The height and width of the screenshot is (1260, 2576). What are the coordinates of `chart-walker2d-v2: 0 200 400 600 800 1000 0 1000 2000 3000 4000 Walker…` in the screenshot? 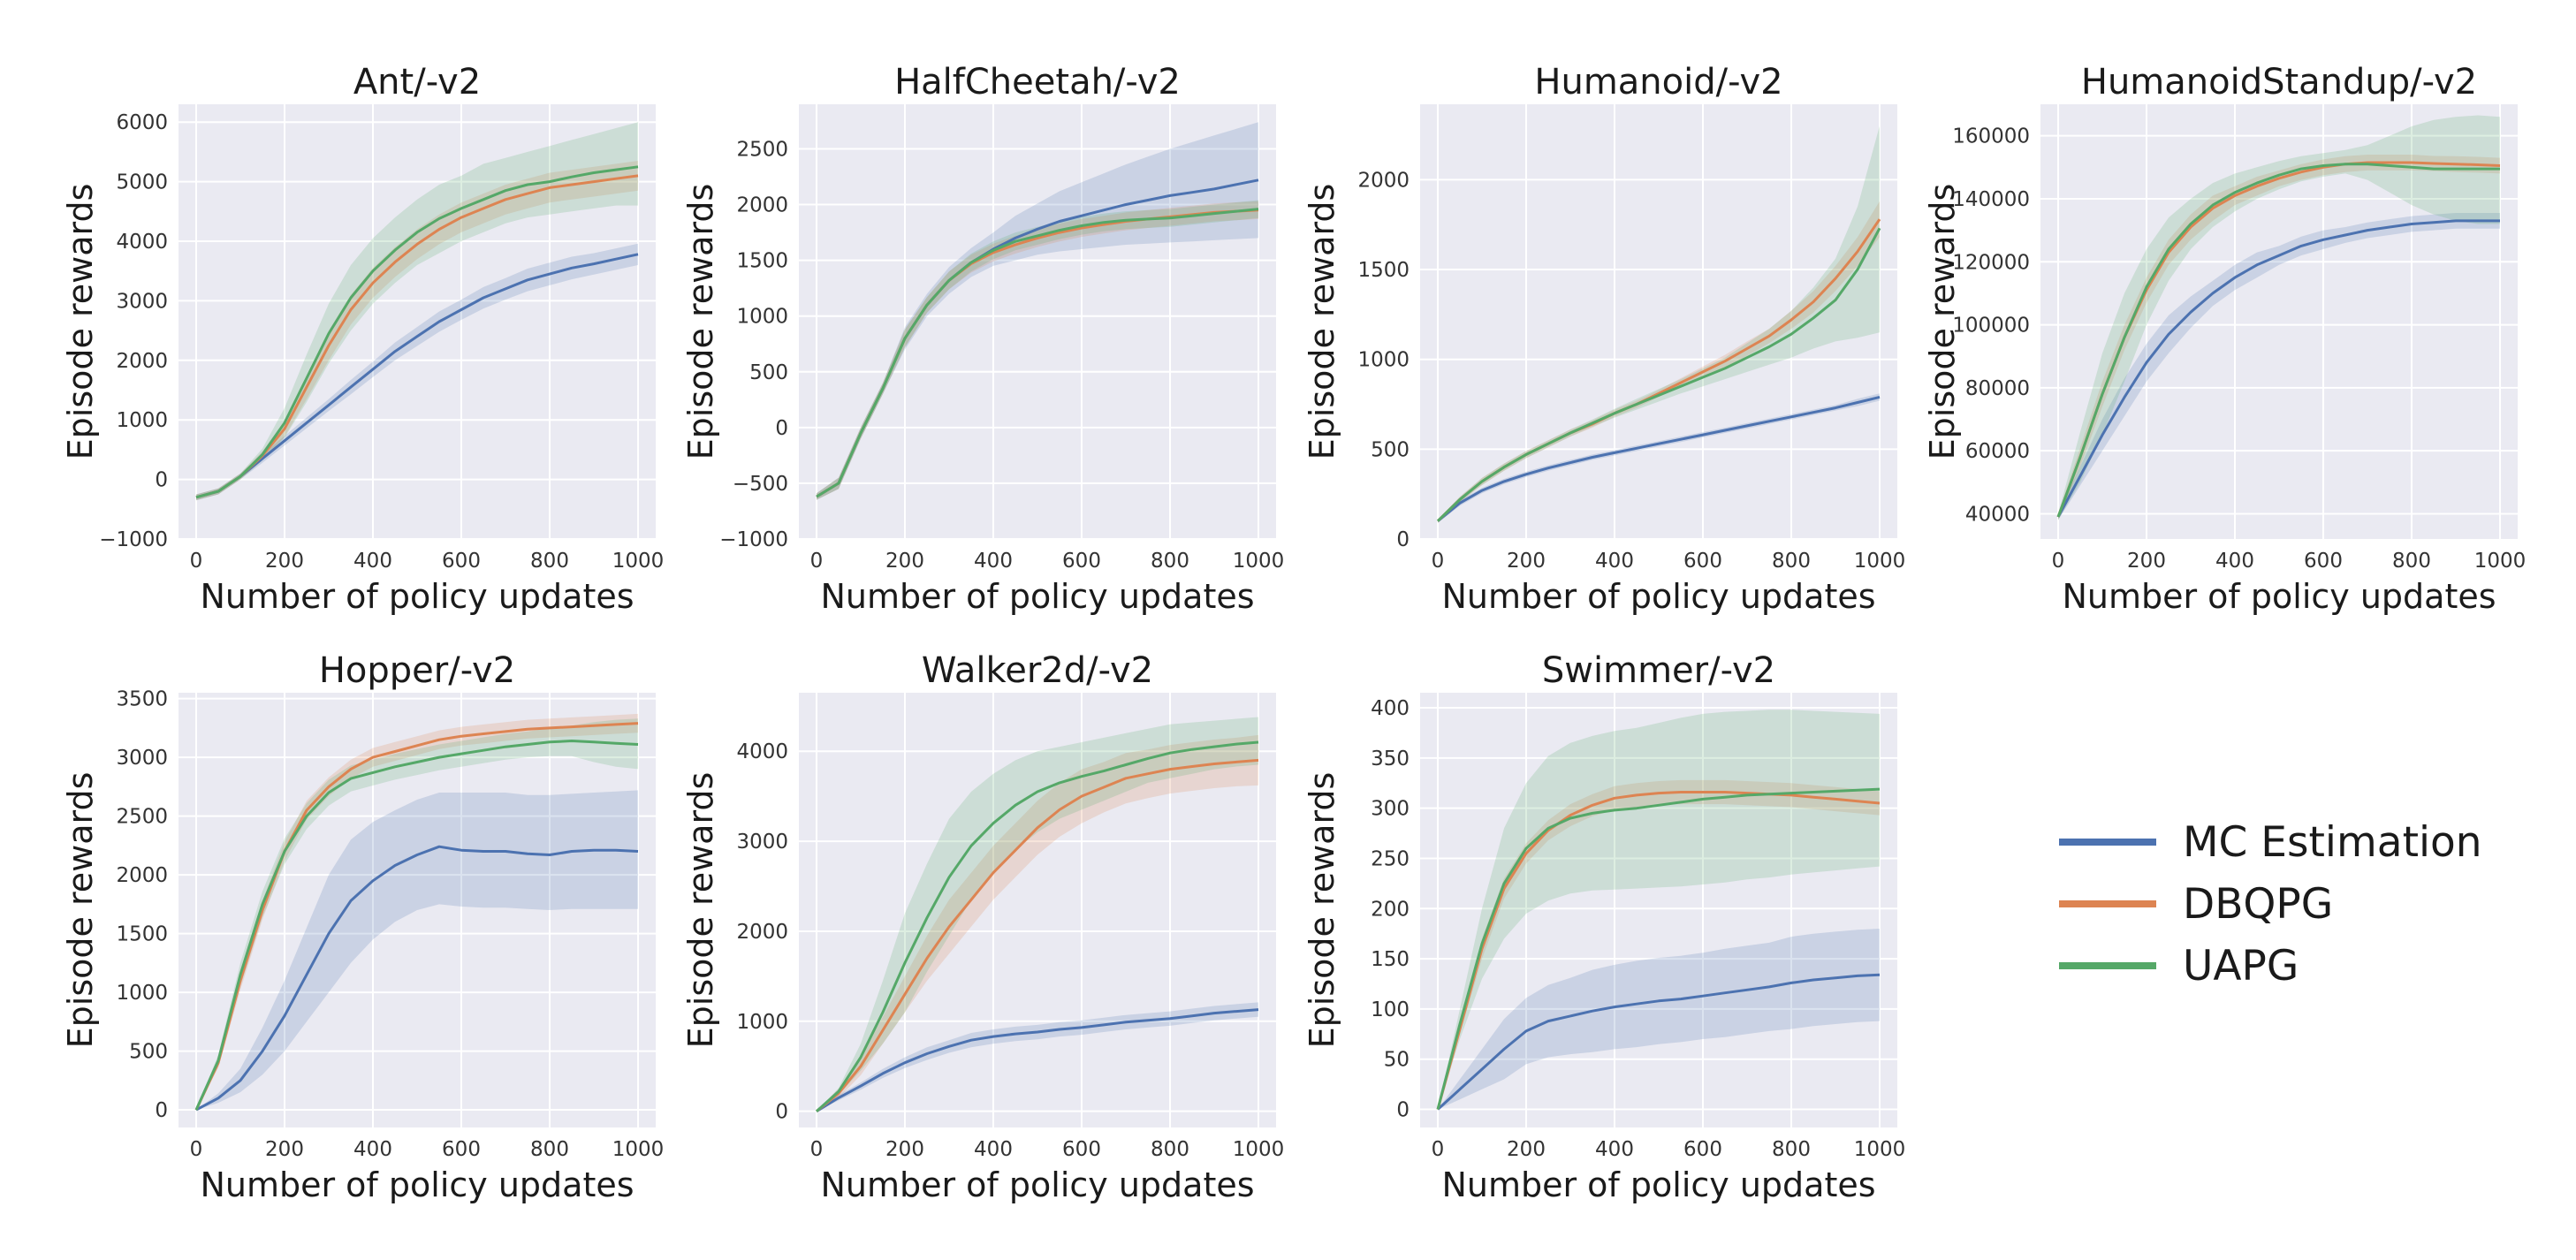 It's located at (983, 927).